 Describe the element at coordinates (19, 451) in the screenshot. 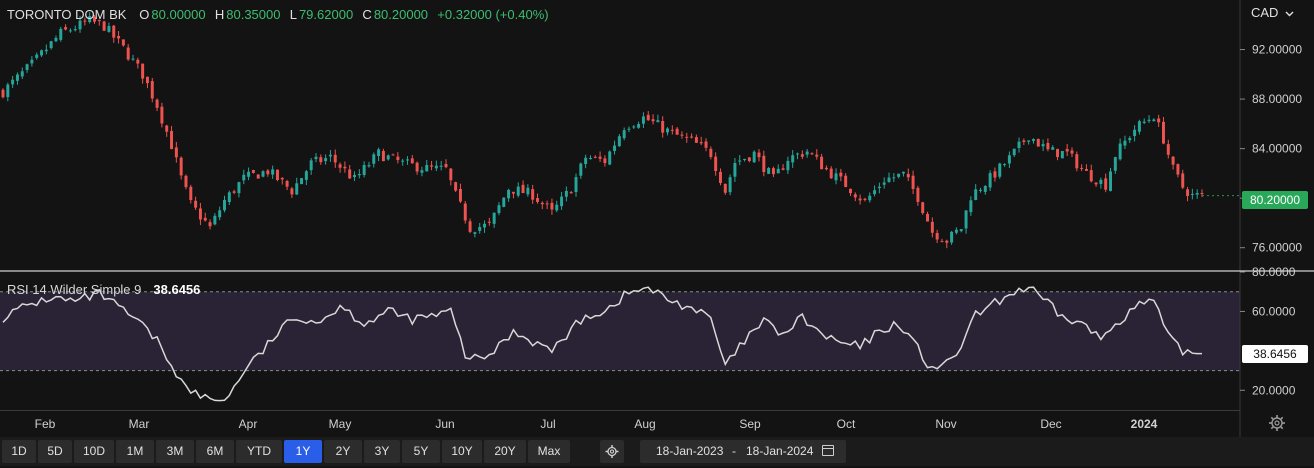

I see `timeframe-button-1d: 1D` at that location.